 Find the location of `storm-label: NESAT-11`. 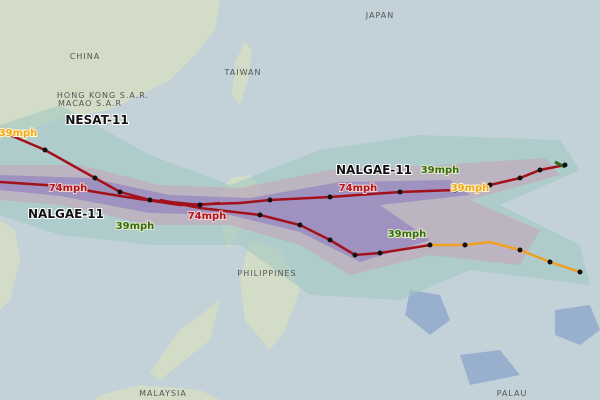

storm-label: NESAT-11 is located at coordinates (96, 120).